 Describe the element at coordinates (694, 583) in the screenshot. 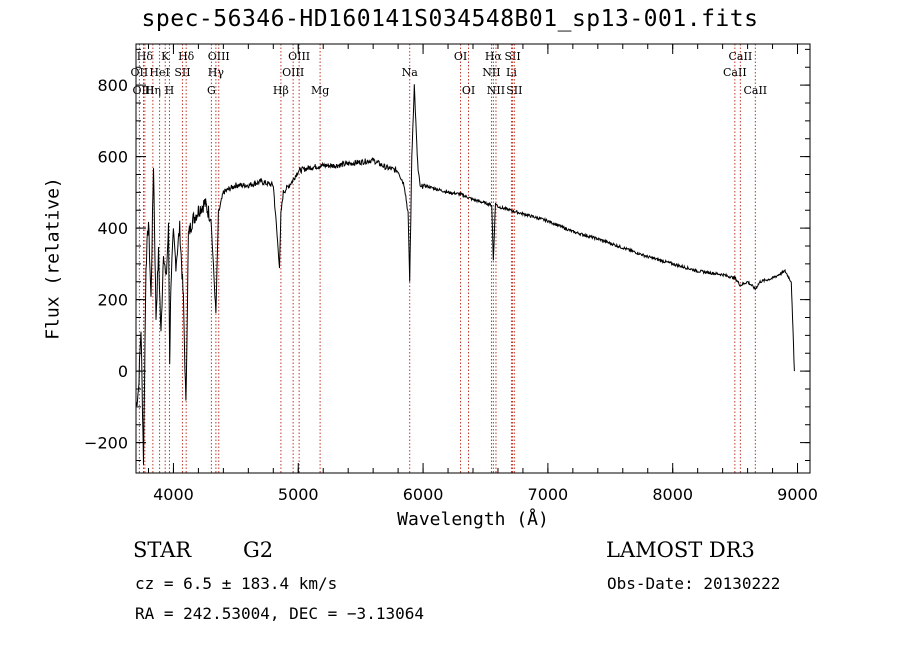

I see `observation-date: Obs-Date: 20130222` at that location.